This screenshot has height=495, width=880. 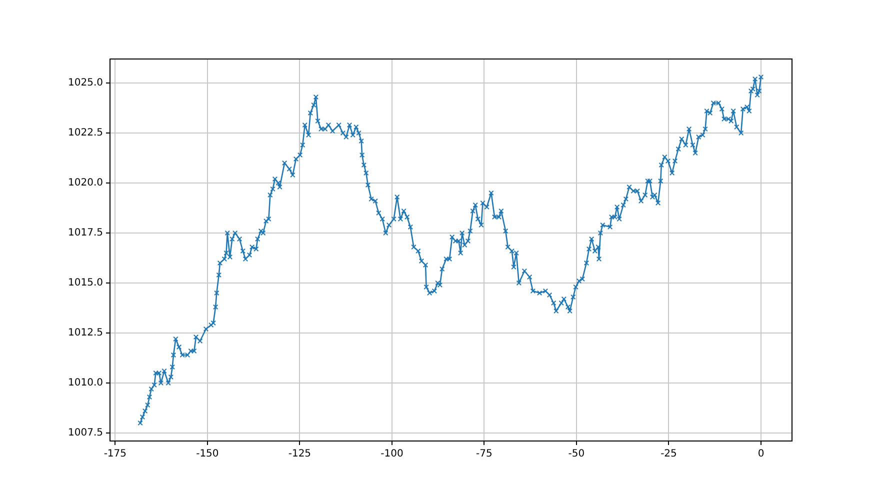 I want to click on x-tick-label: -175, so click(x=115, y=454).